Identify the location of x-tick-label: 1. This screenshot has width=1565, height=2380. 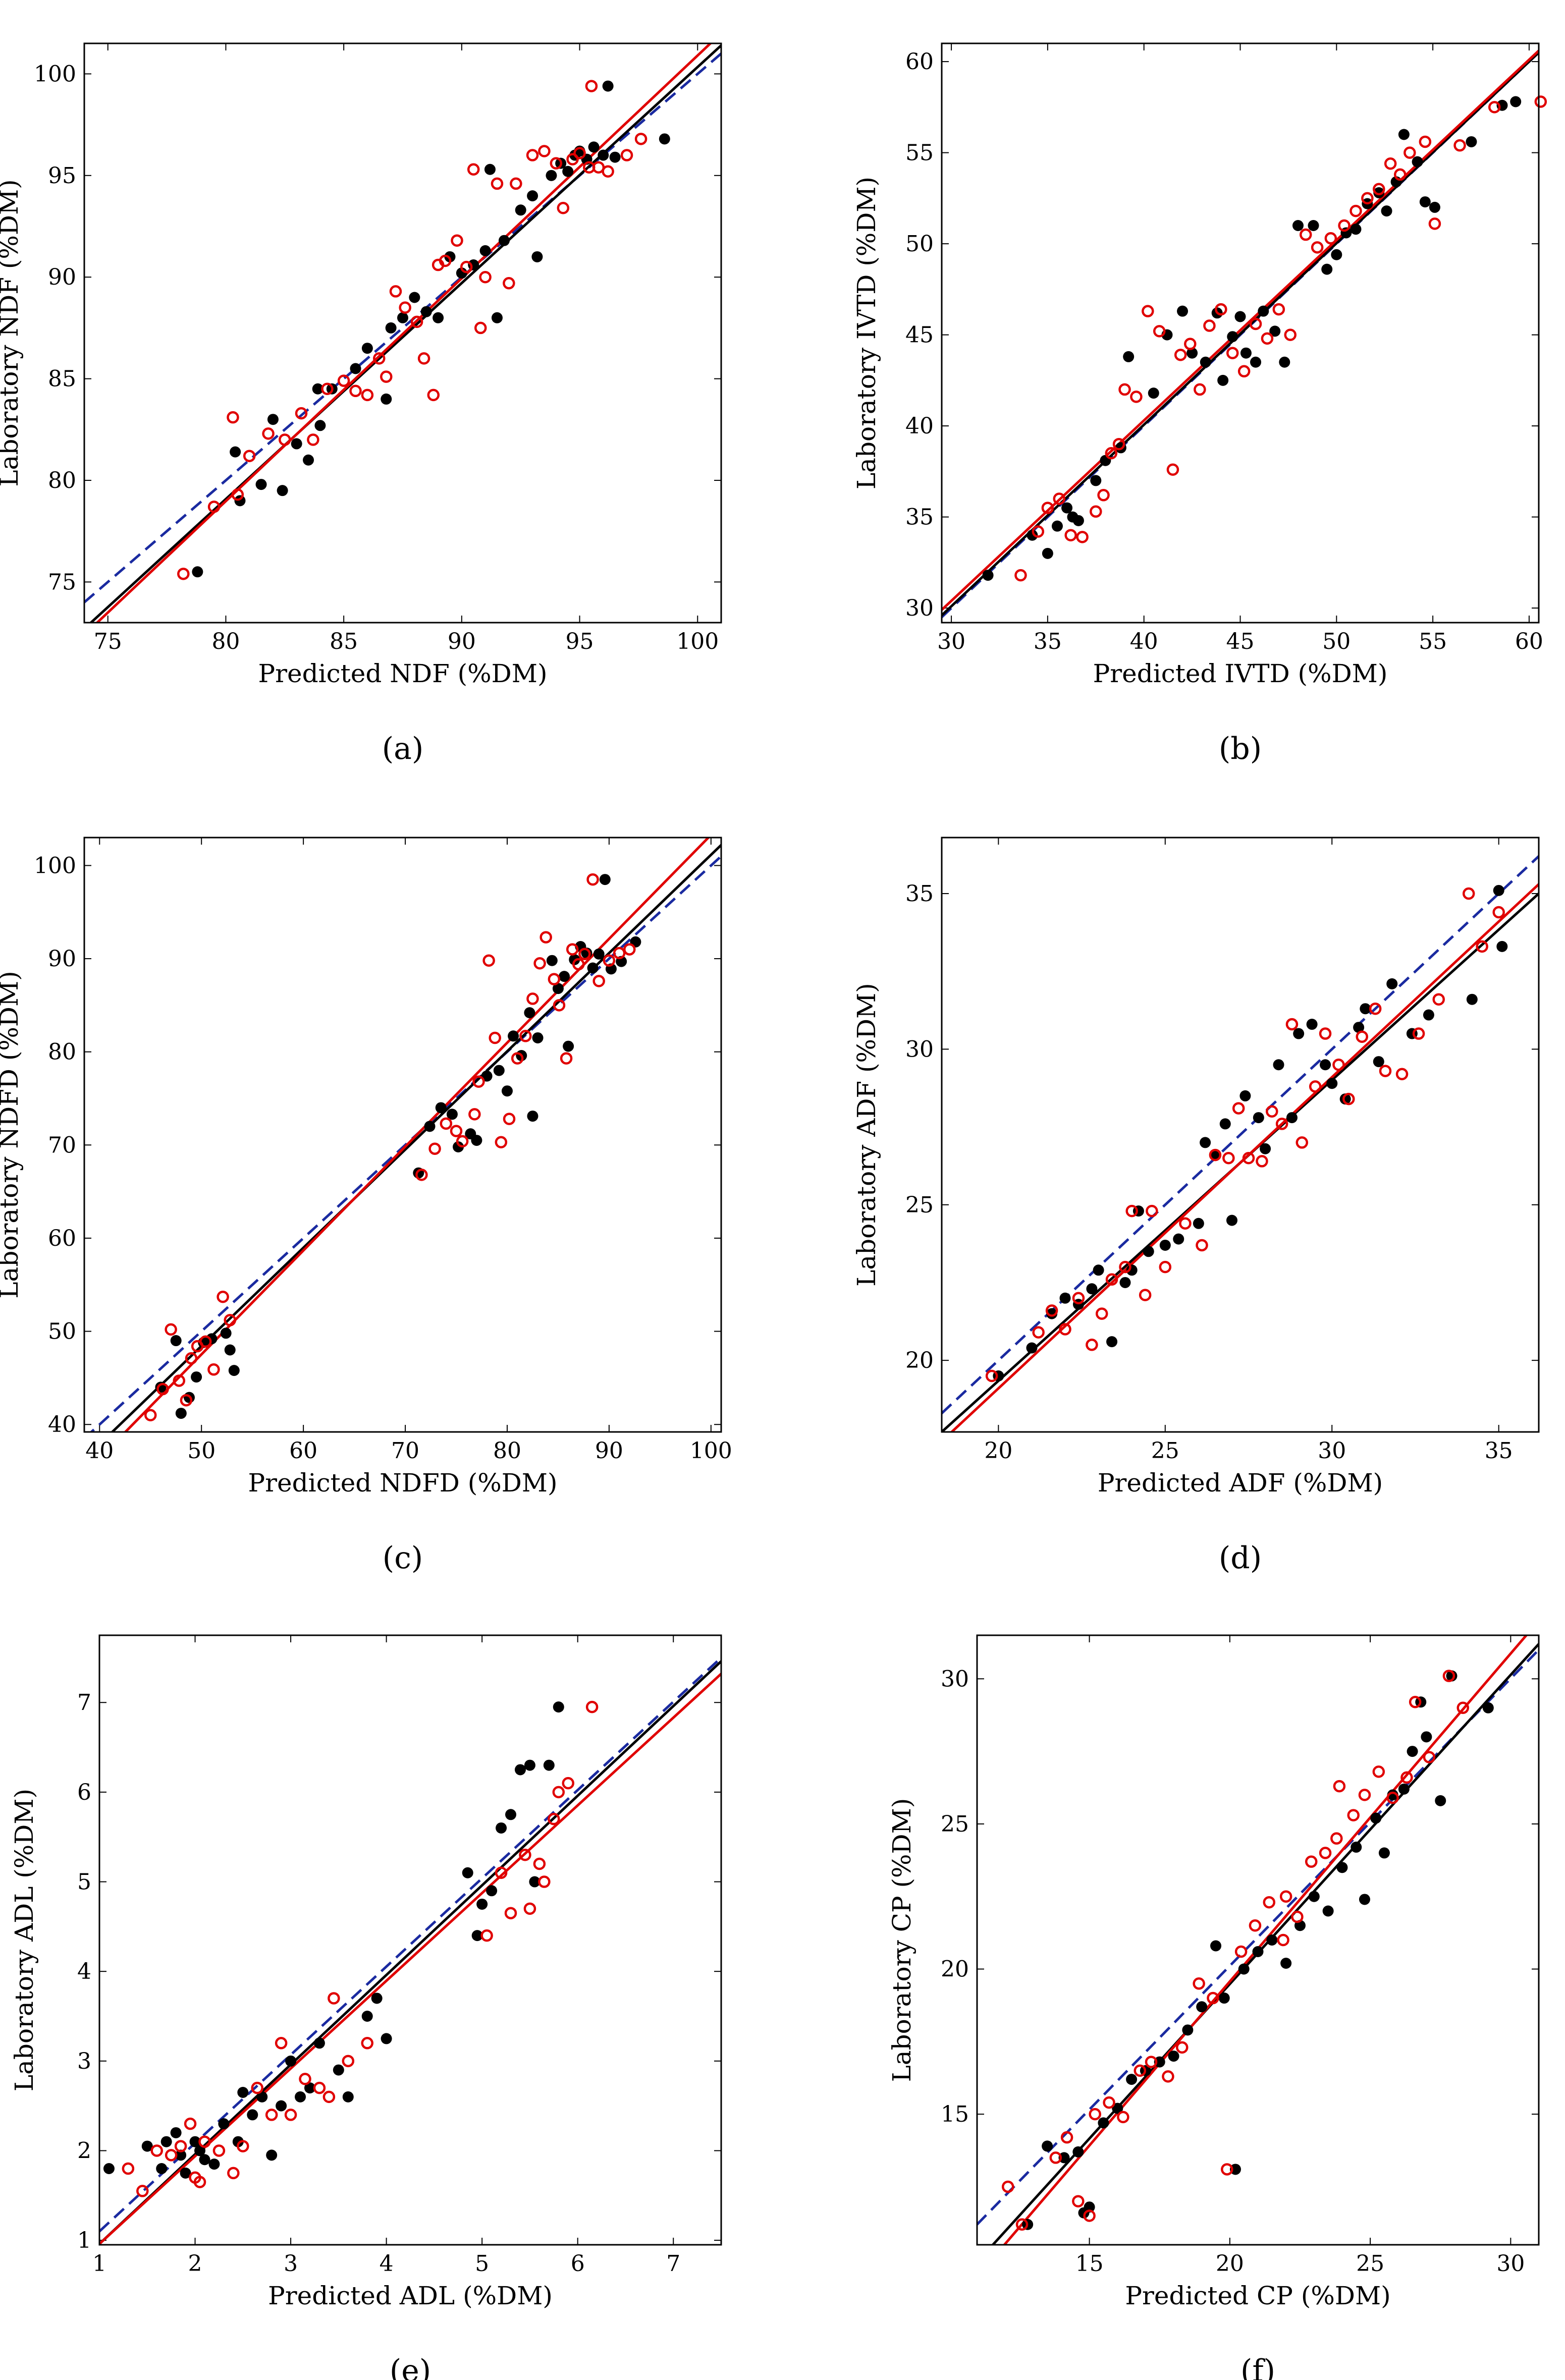
(99, 2264).